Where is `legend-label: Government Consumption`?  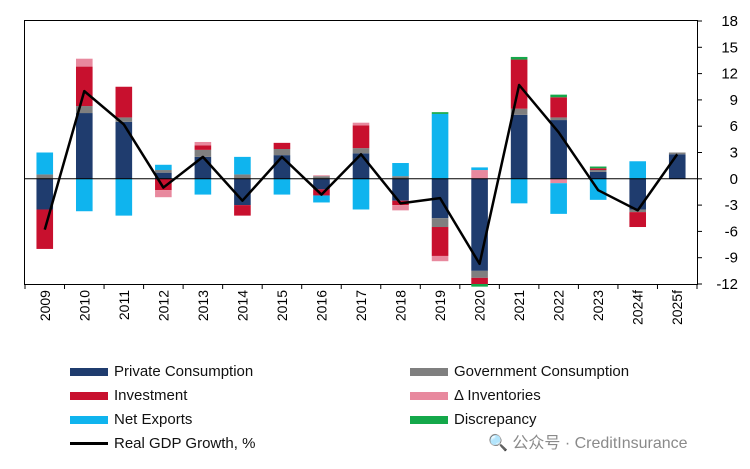
legend-label: Government Consumption is located at coordinates (542, 371).